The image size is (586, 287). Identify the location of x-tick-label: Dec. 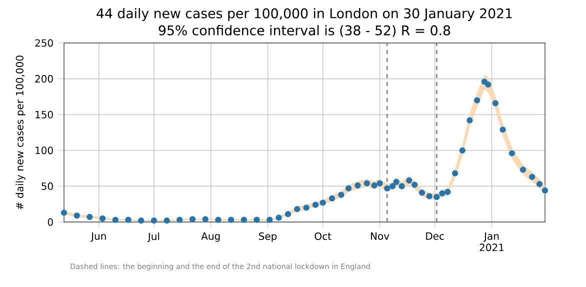
(435, 236).